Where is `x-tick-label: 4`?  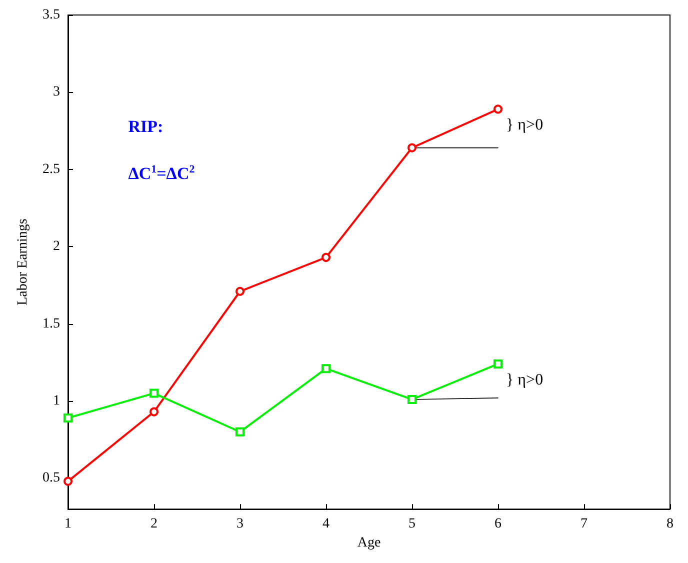 x-tick-label: 4 is located at coordinates (326, 524).